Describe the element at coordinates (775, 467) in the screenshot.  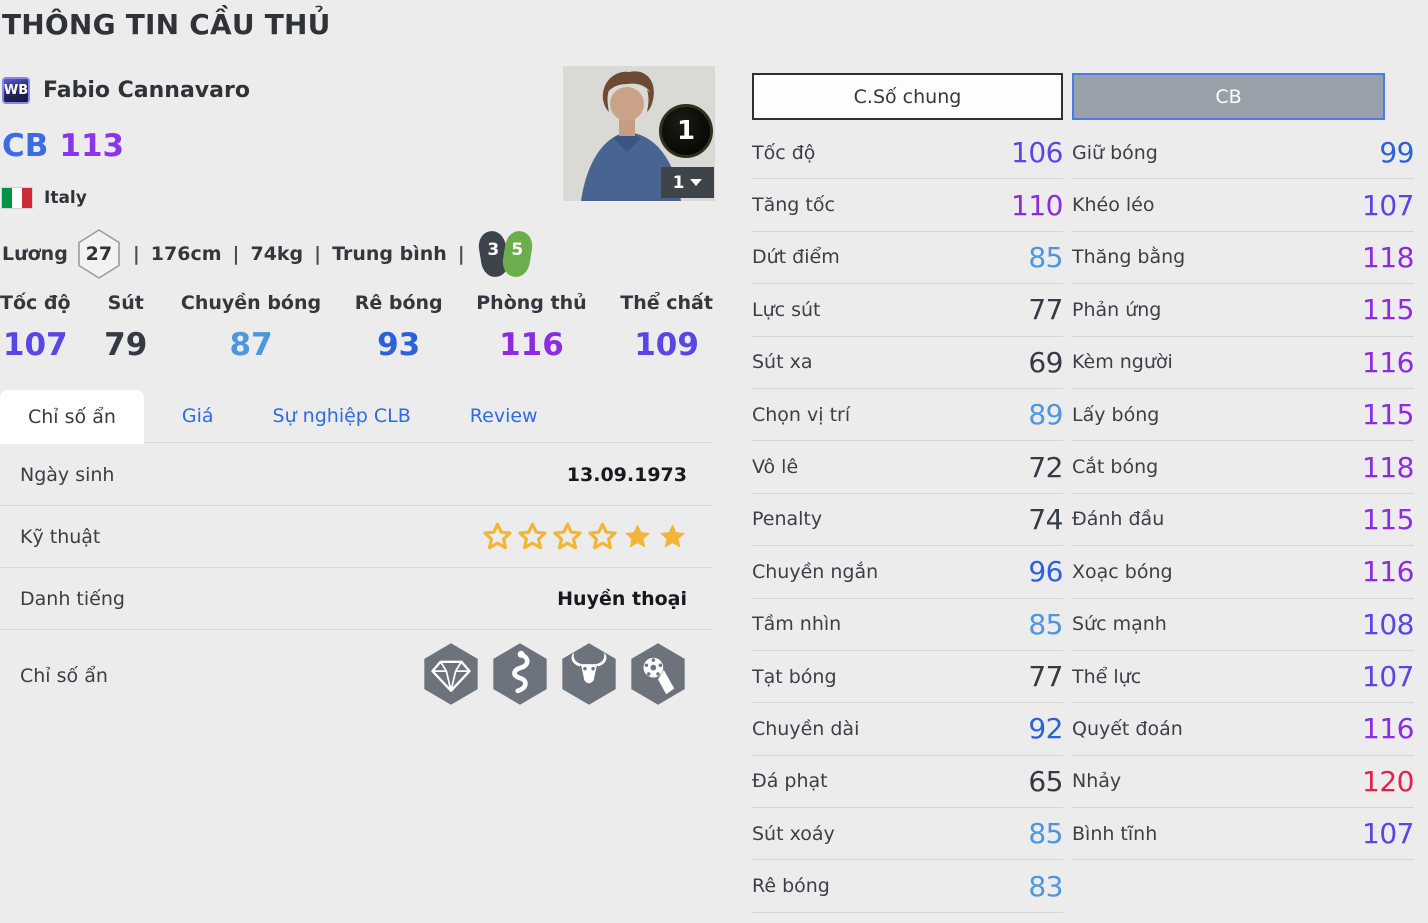
I see `stat-label: Vô lê` at that location.